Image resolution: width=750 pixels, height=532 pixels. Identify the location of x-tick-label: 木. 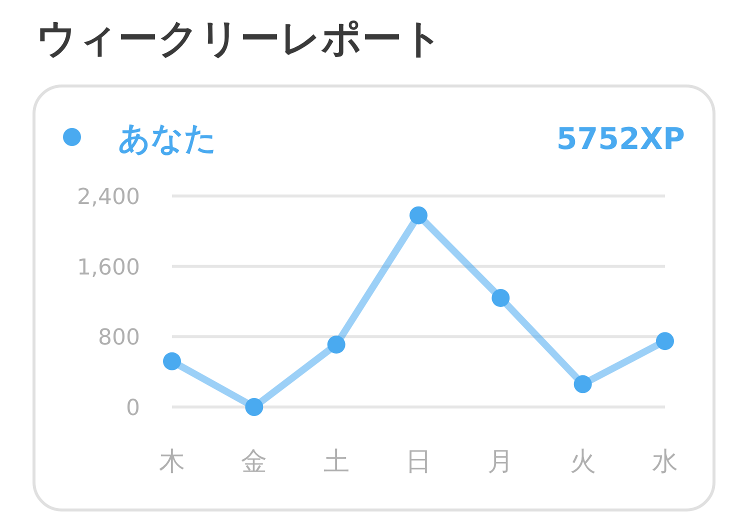
(172, 462).